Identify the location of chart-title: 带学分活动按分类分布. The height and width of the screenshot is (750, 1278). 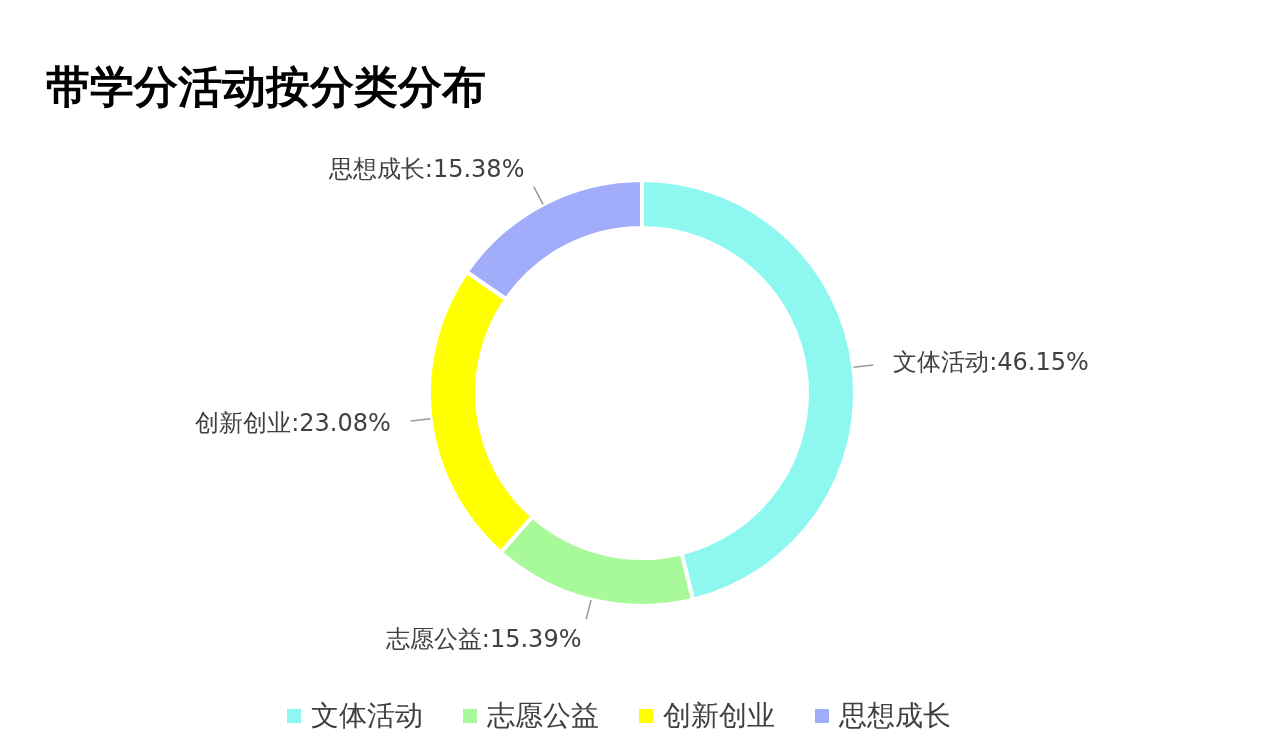
(266, 87).